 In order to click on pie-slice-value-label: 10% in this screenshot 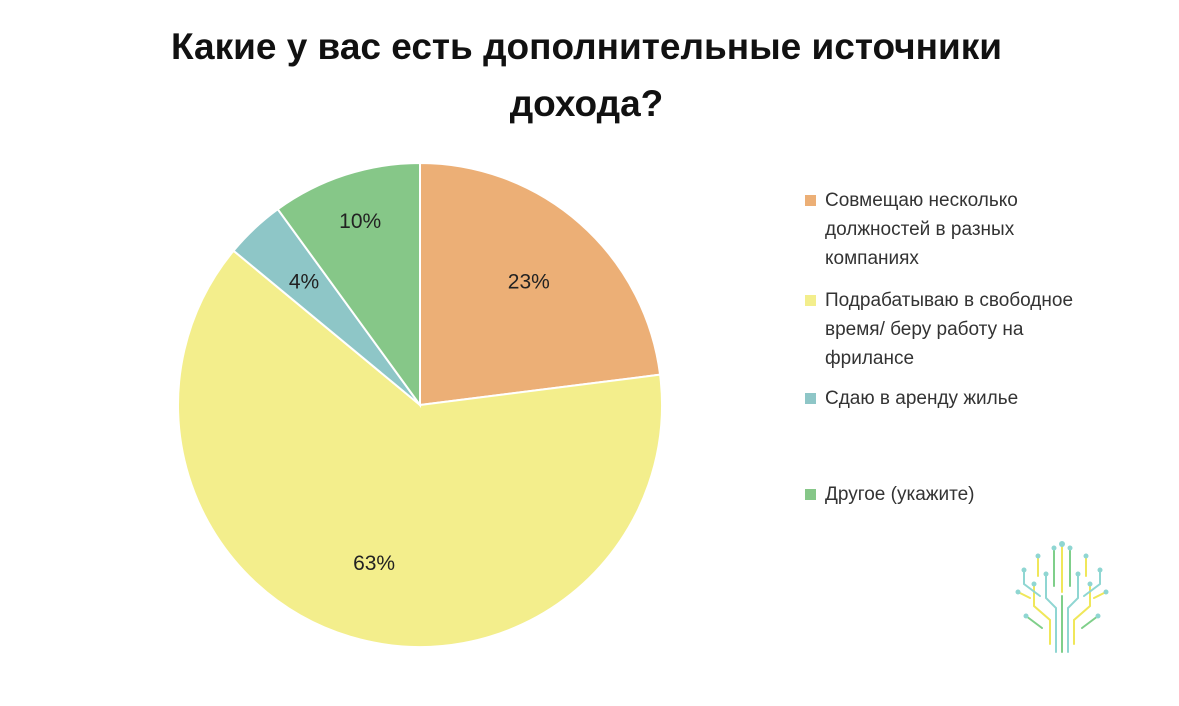, I will do `click(360, 221)`.